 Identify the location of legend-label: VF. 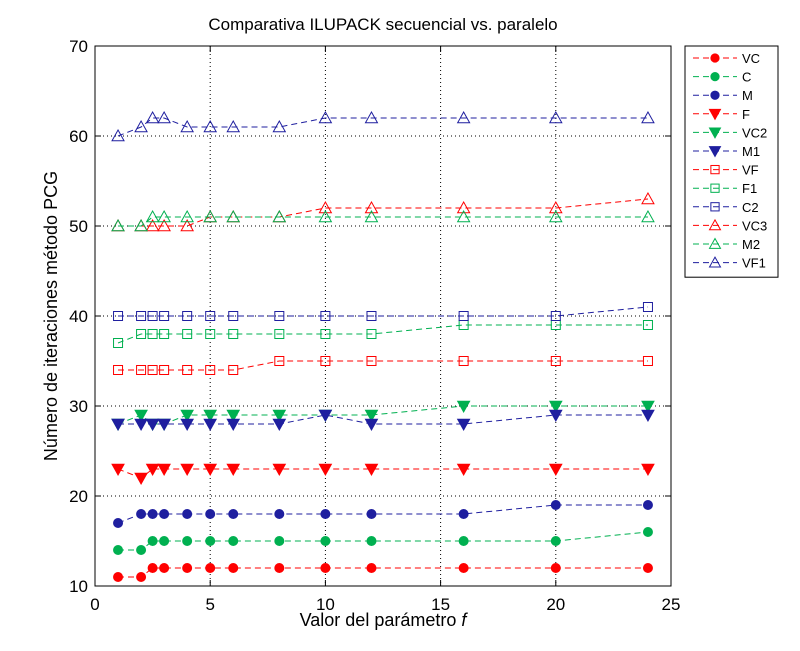
(750, 170).